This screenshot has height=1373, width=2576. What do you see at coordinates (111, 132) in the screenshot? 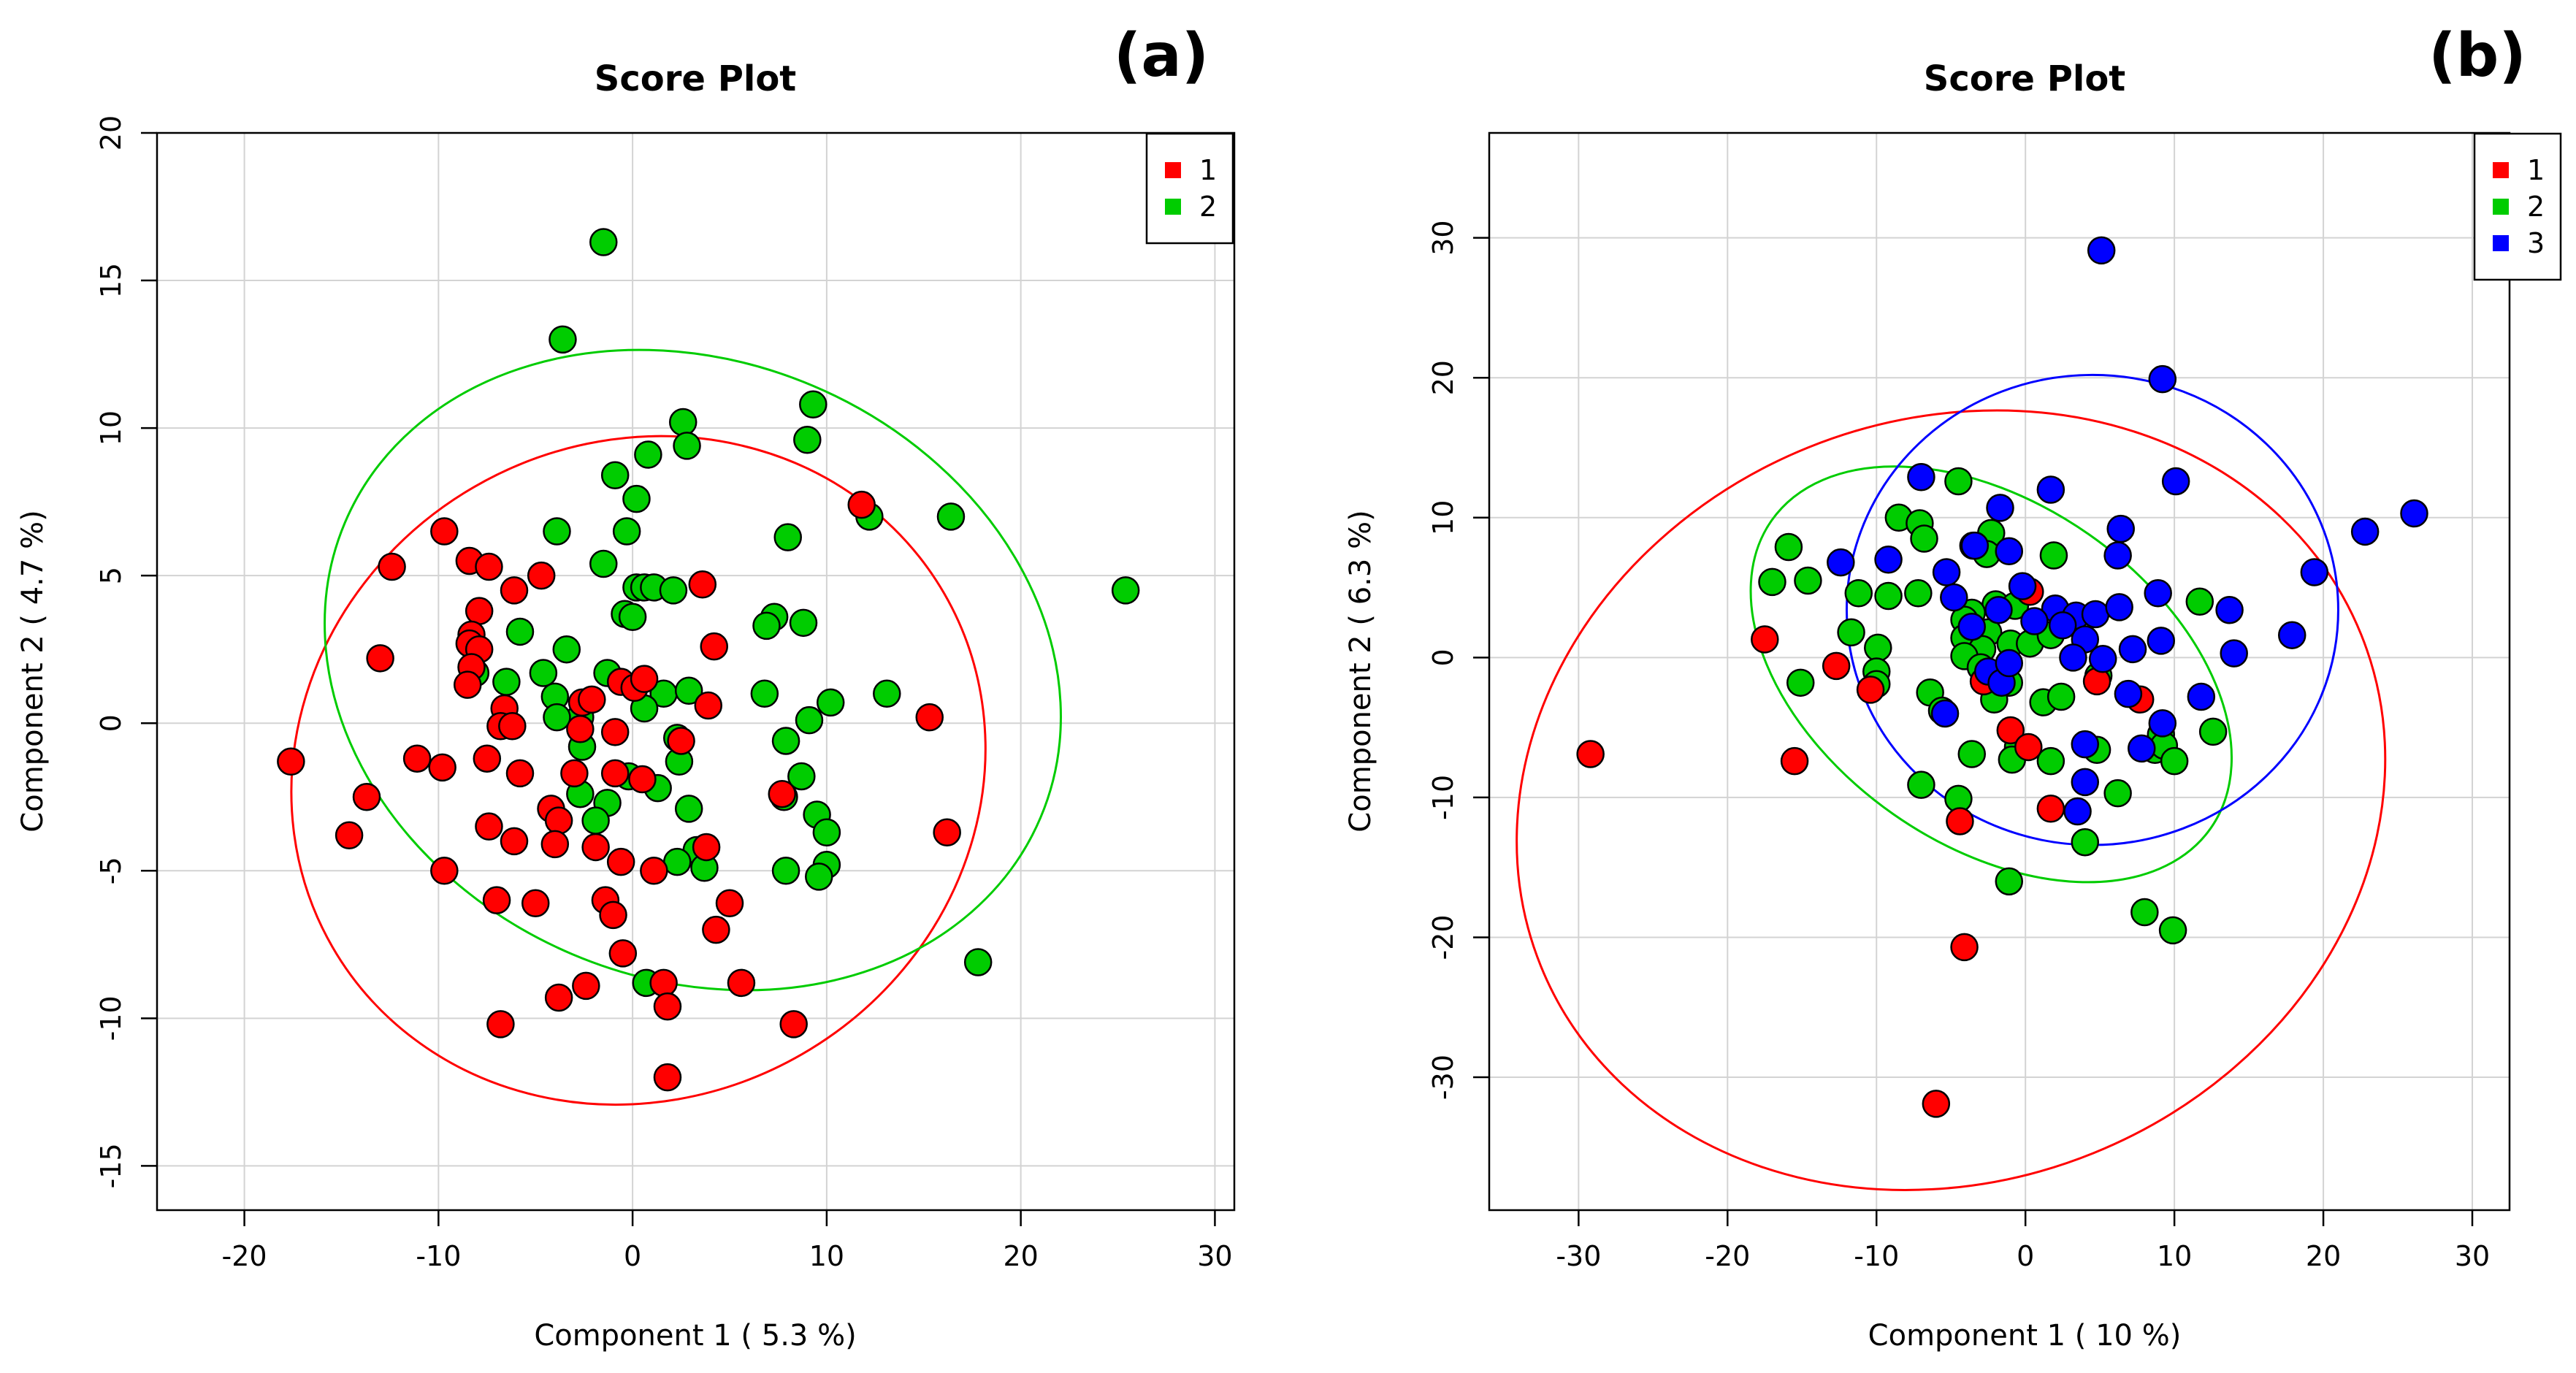
I see `y-tick-label: 20` at bounding box center [111, 132].